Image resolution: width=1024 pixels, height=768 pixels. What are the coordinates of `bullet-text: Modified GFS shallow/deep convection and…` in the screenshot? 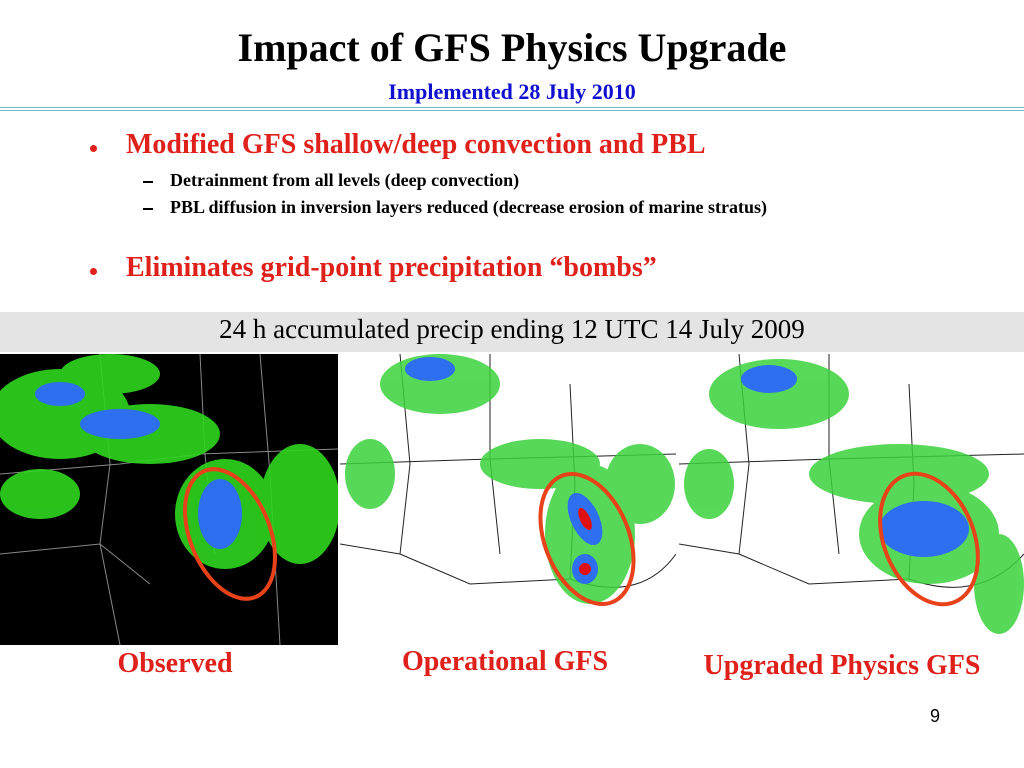 It's located at (416, 144).